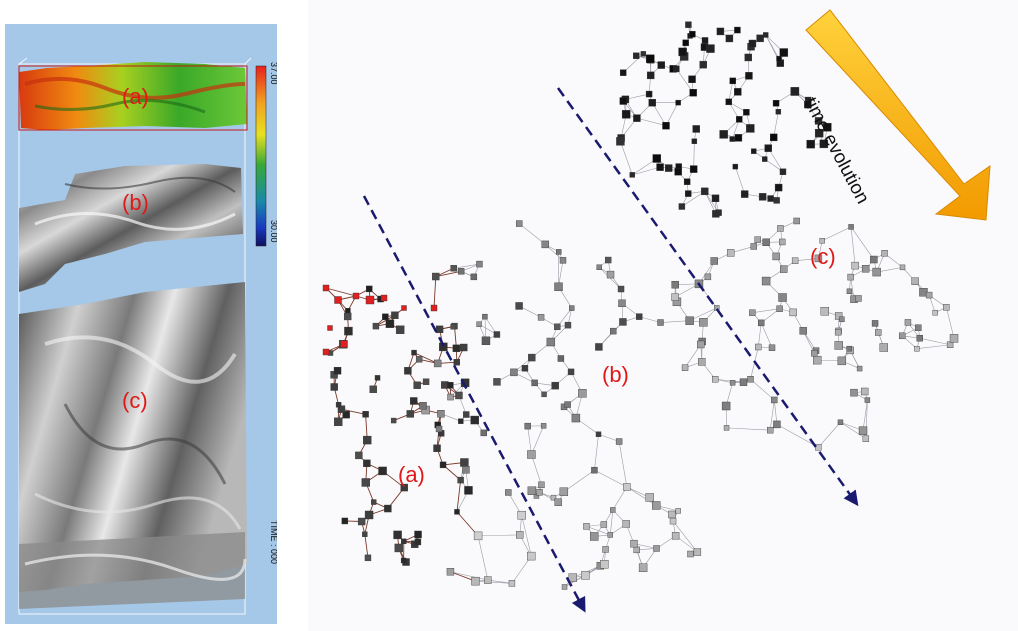 The height and width of the screenshot is (631, 1018). Describe the element at coordinates (135, 96) in the screenshot. I see `left-region-label-a: (a)` at that location.